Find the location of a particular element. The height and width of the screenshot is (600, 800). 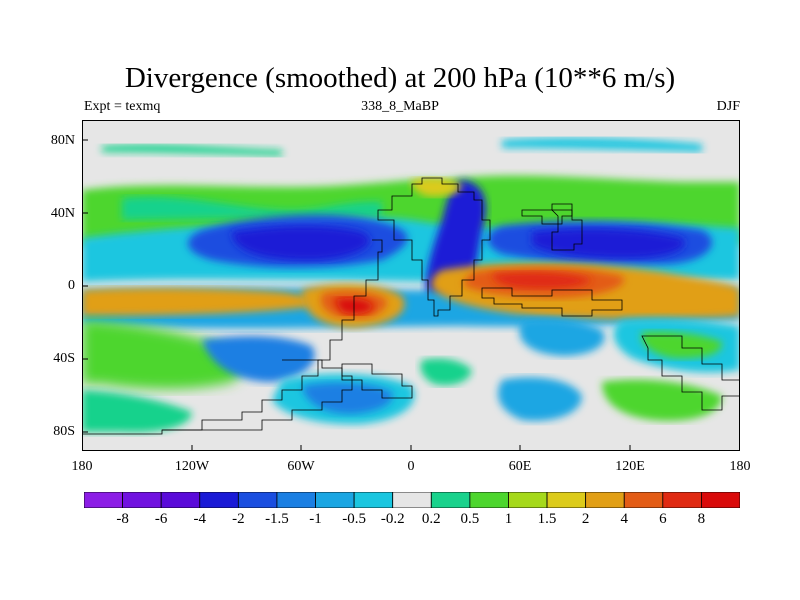

x-tick-180e: 180 is located at coordinates (740, 466).